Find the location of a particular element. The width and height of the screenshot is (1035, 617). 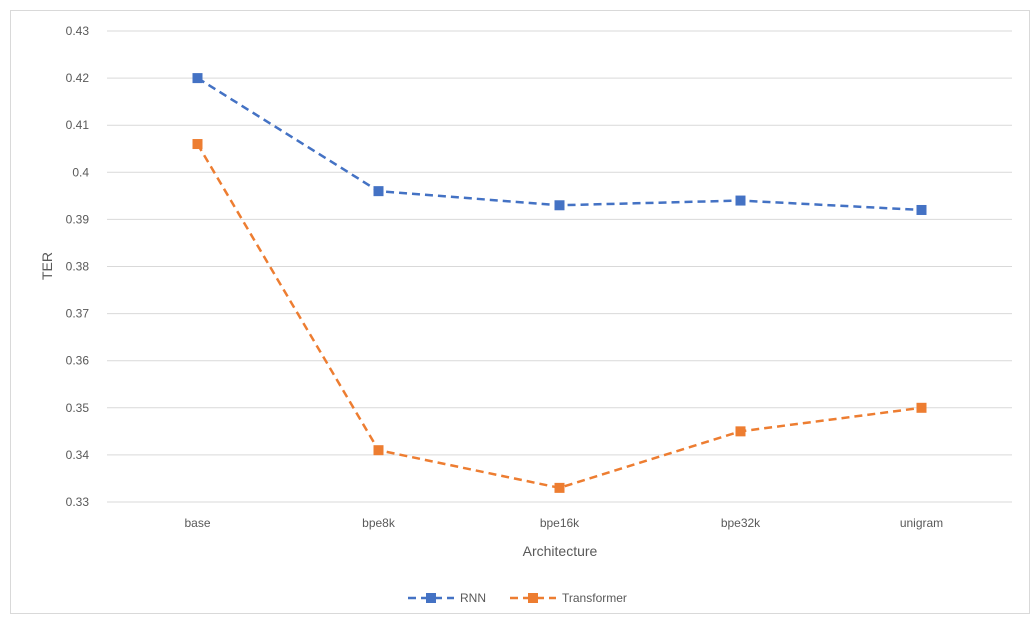

y-tick-label: 0.34 is located at coordinates (78, 455).